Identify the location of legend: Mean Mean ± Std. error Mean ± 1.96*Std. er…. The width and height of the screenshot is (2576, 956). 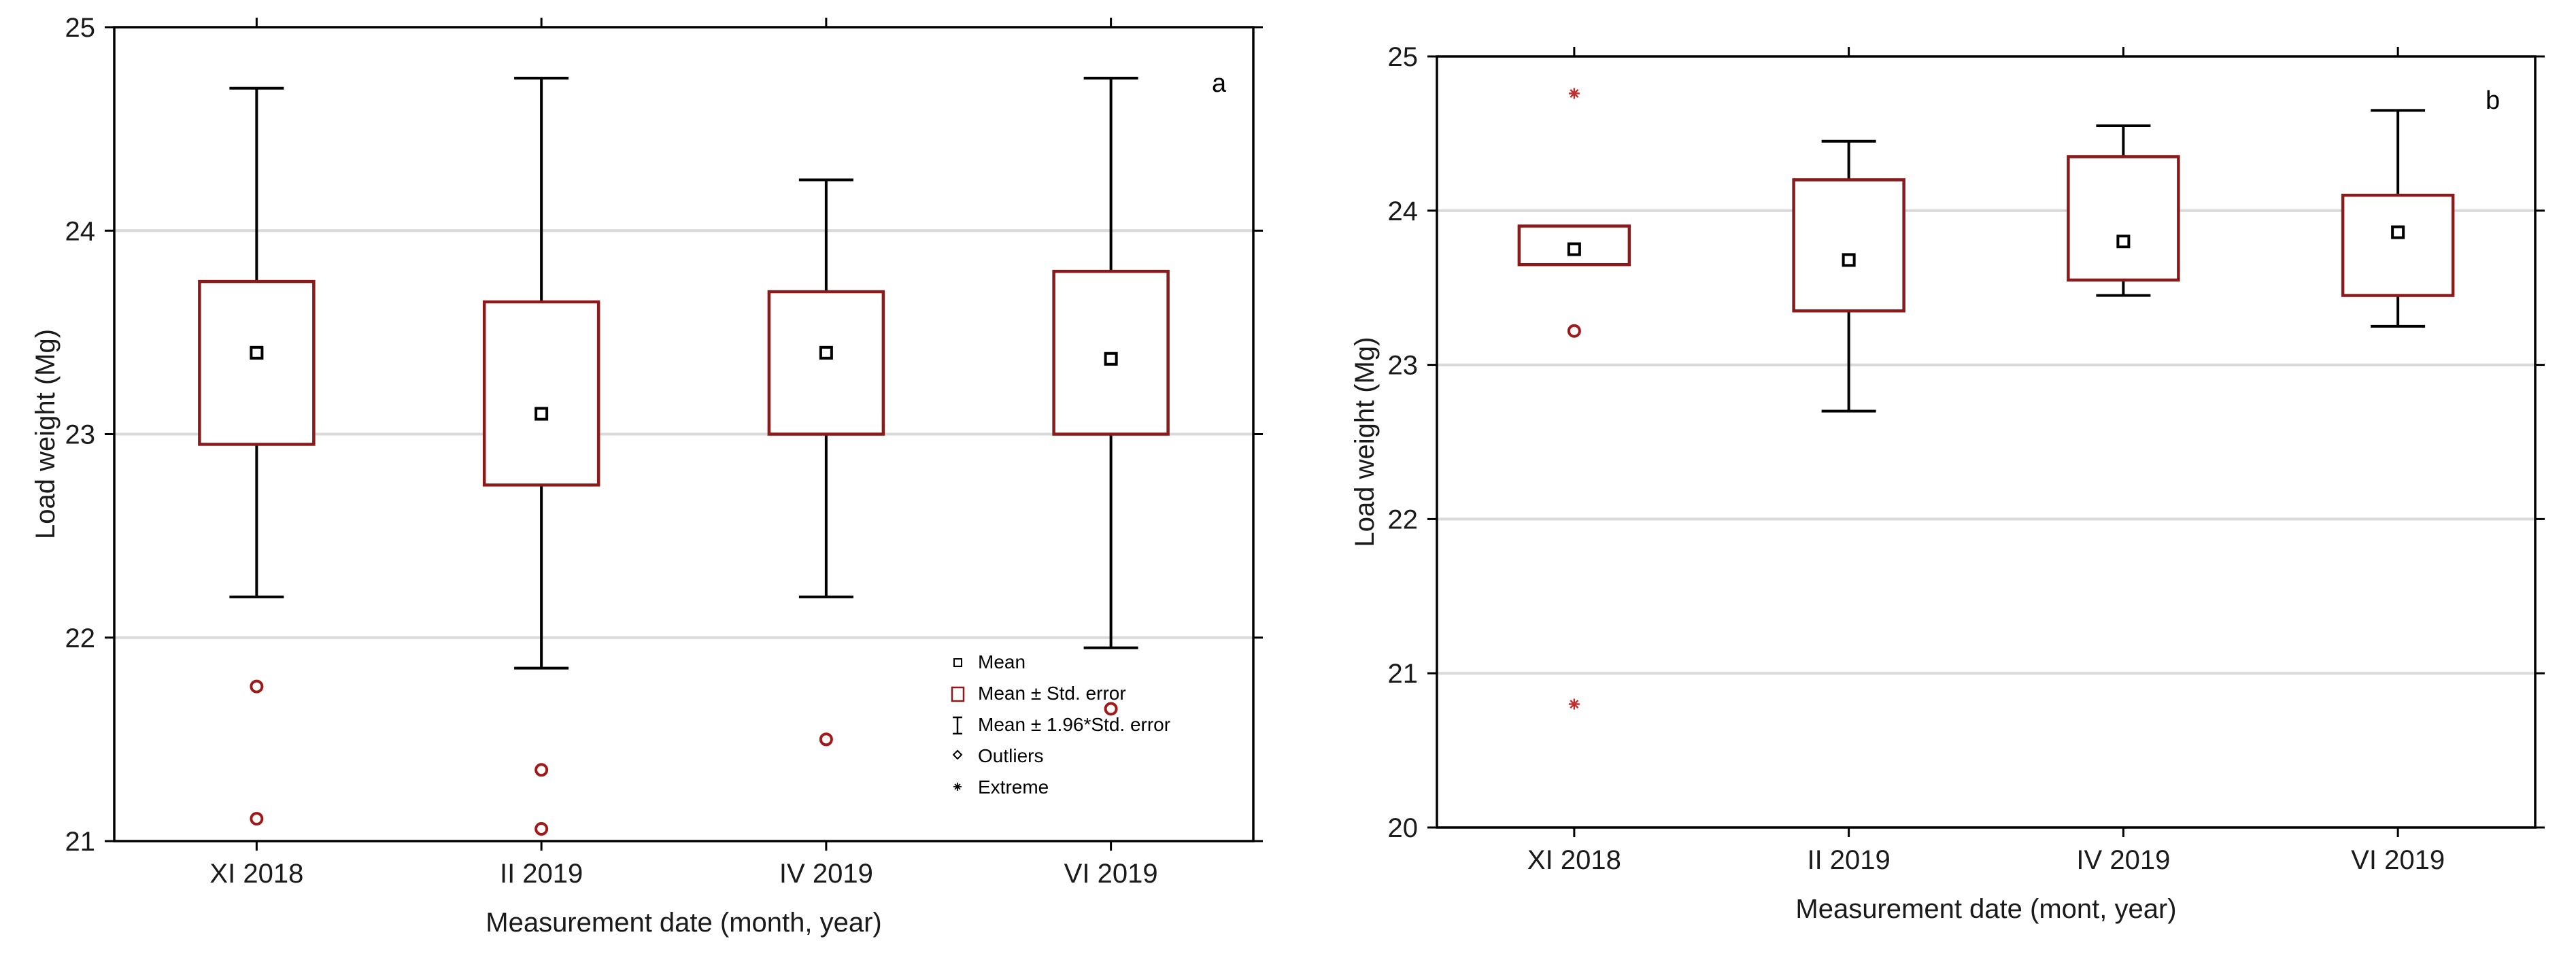
(1060, 725).